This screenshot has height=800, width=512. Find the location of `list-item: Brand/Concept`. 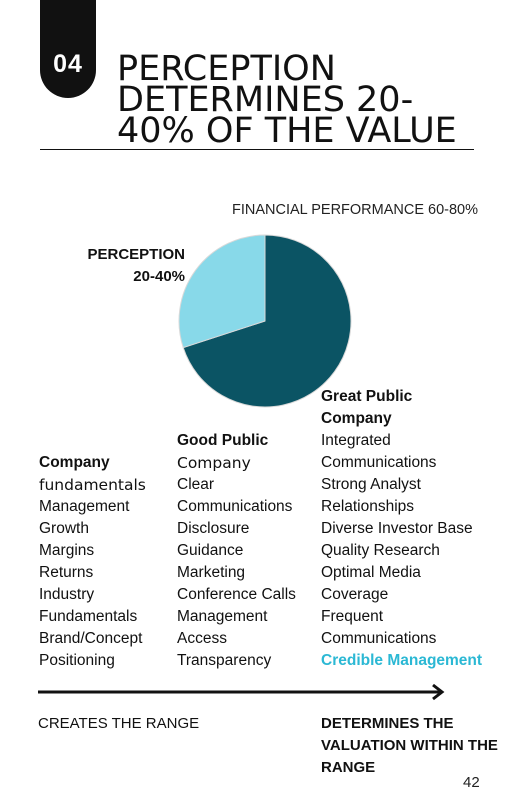

list-item: Brand/Concept is located at coordinates (91, 638).